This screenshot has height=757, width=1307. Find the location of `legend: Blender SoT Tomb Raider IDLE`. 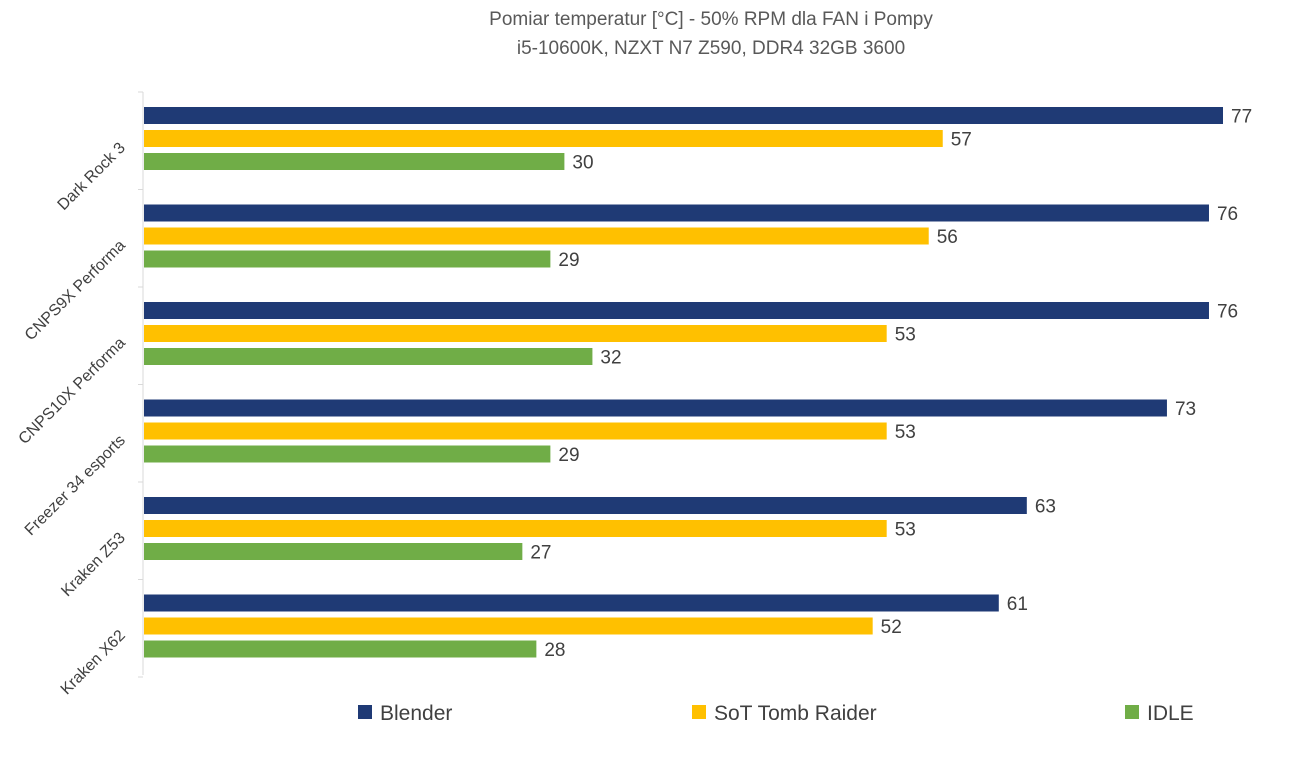

legend: Blender SoT Tomb Raider IDLE is located at coordinates (776, 713).